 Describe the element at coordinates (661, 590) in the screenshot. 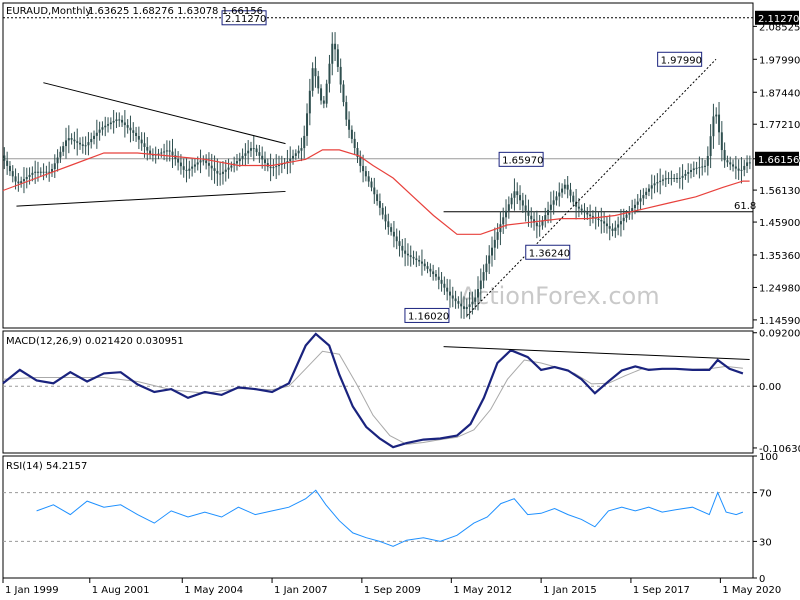

I see `x-tick-label: 1 Sep 2017` at that location.